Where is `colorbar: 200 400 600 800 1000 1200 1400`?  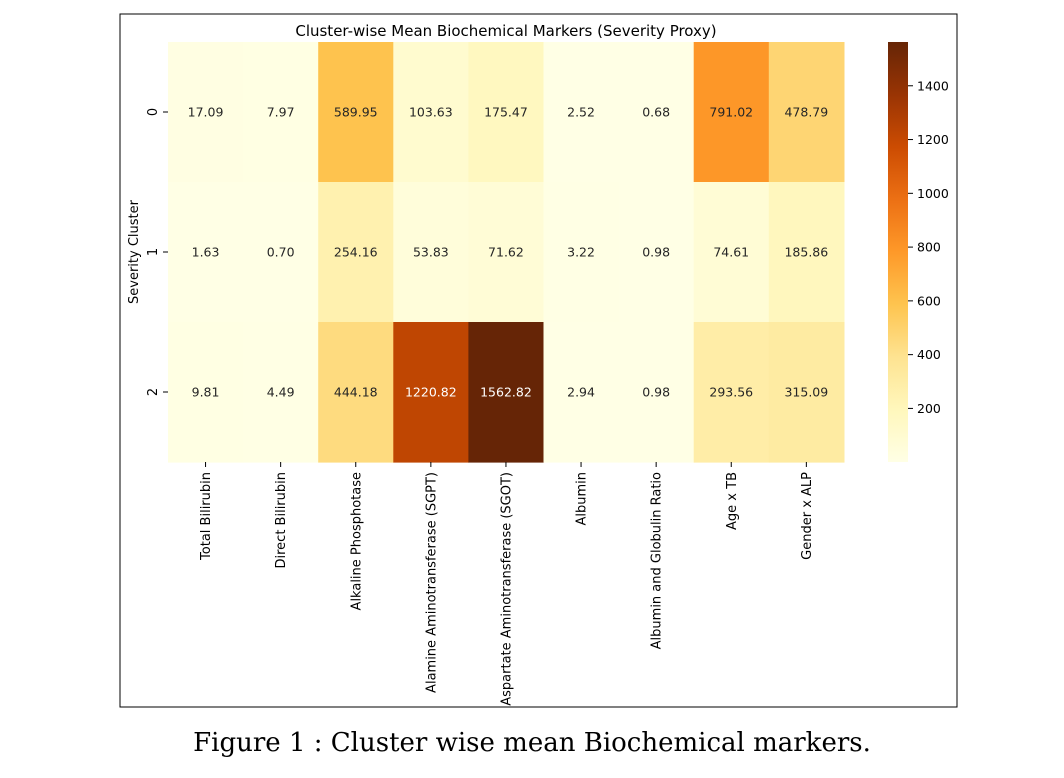 colorbar: 200 400 600 800 1000 1200 1400 is located at coordinates (918, 252).